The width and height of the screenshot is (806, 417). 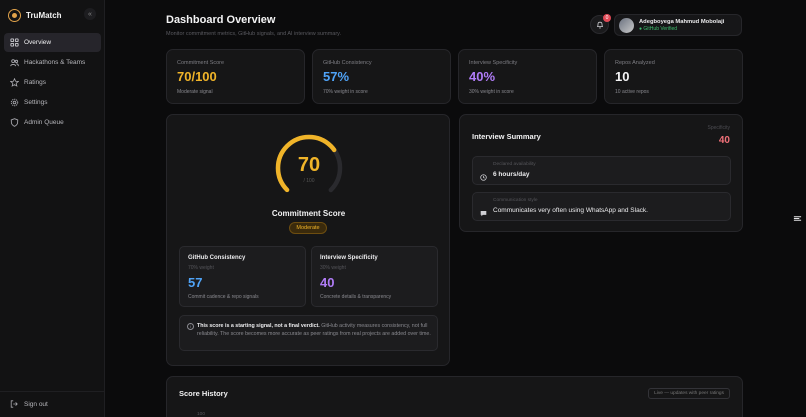 What do you see at coordinates (506, 136) in the screenshot?
I see `interview-summary-title: Interview Summary` at bounding box center [506, 136].